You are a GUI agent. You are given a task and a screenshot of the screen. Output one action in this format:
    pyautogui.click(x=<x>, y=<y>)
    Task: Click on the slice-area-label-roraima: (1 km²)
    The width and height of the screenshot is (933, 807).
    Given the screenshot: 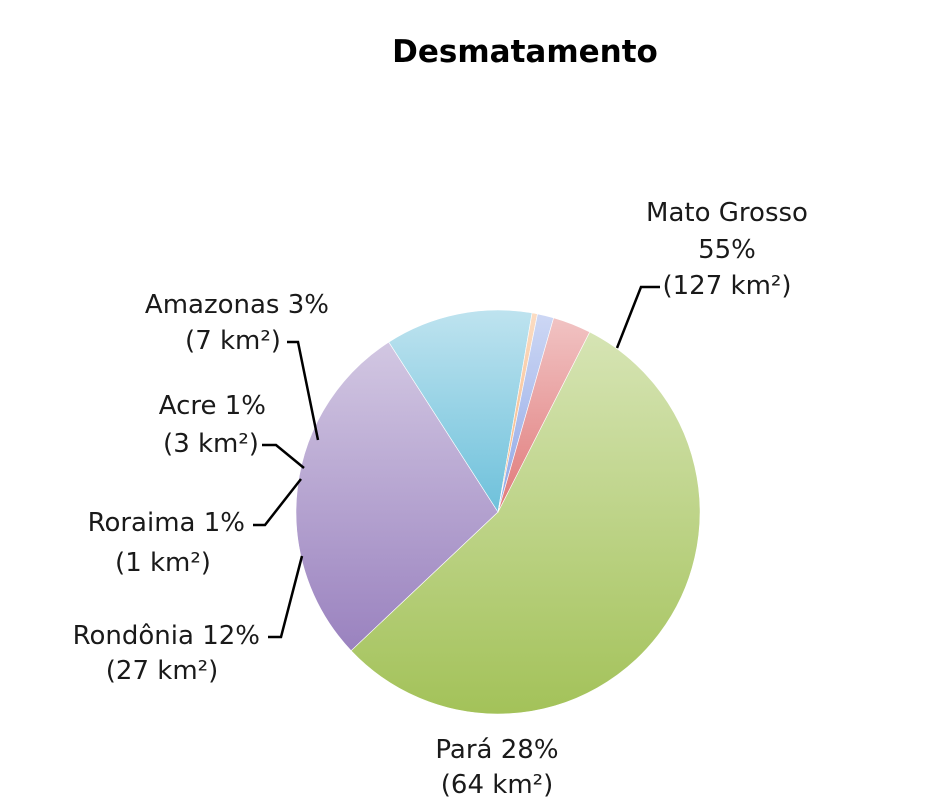 What is the action you would take?
    pyautogui.click(x=163, y=563)
    